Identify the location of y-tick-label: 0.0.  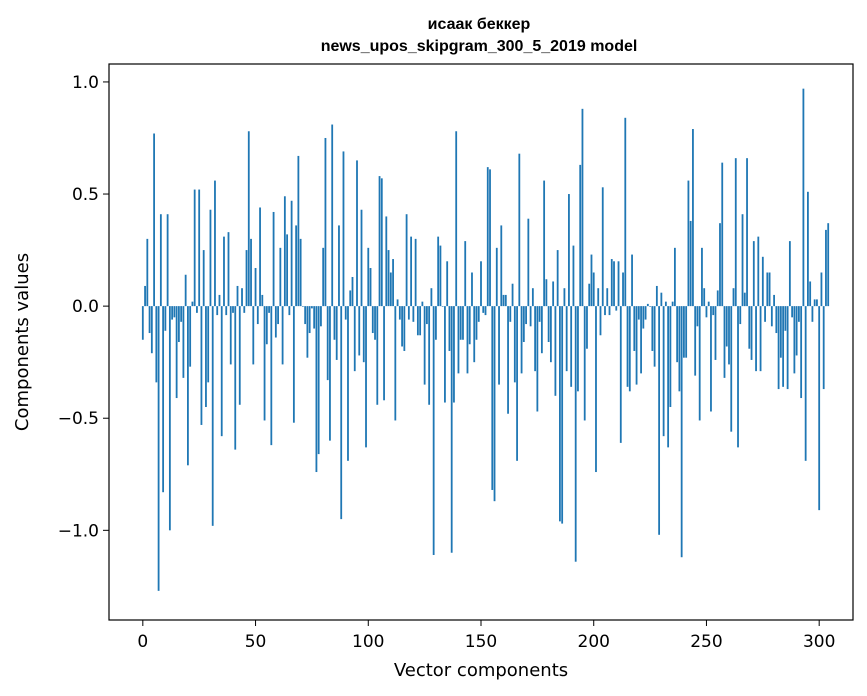
(85, 307).